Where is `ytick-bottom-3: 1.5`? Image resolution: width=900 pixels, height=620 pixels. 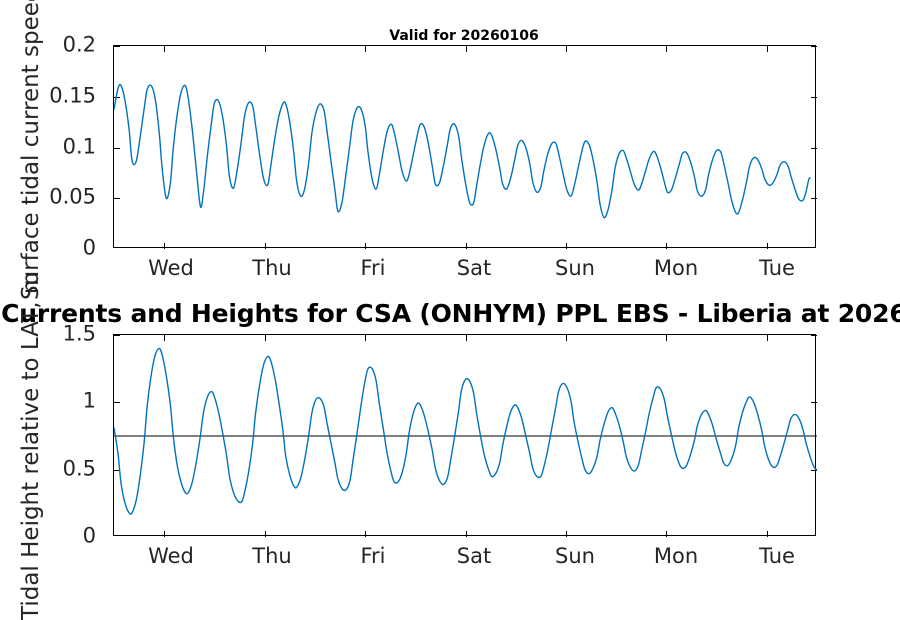 ytick-bottom-3: 1.5 is located at coordinates (79, 333).